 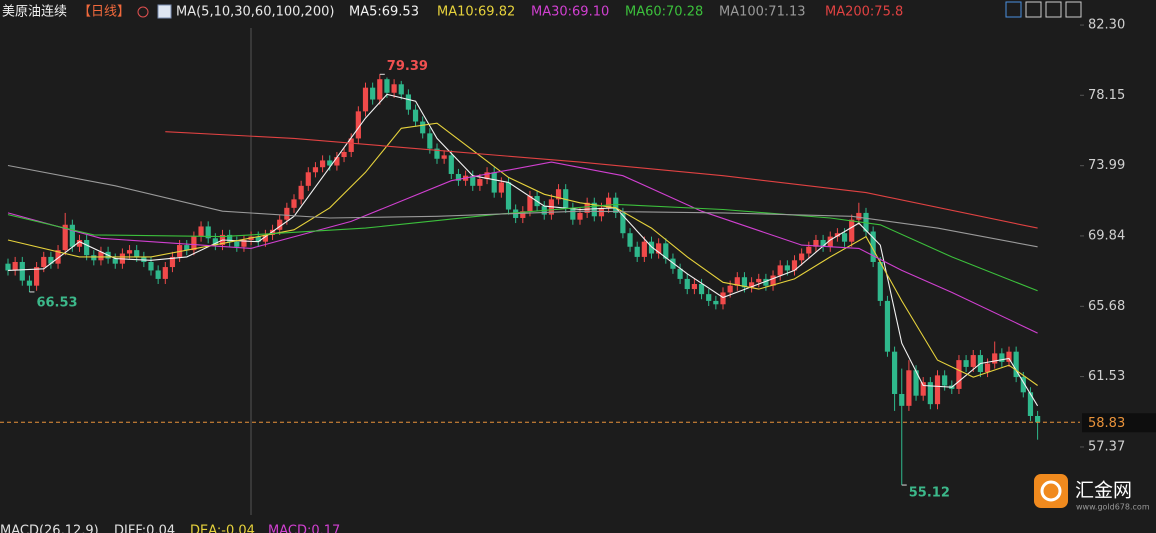 I want to click on chart-title: 美原油连续, so click(x=34, y=12).